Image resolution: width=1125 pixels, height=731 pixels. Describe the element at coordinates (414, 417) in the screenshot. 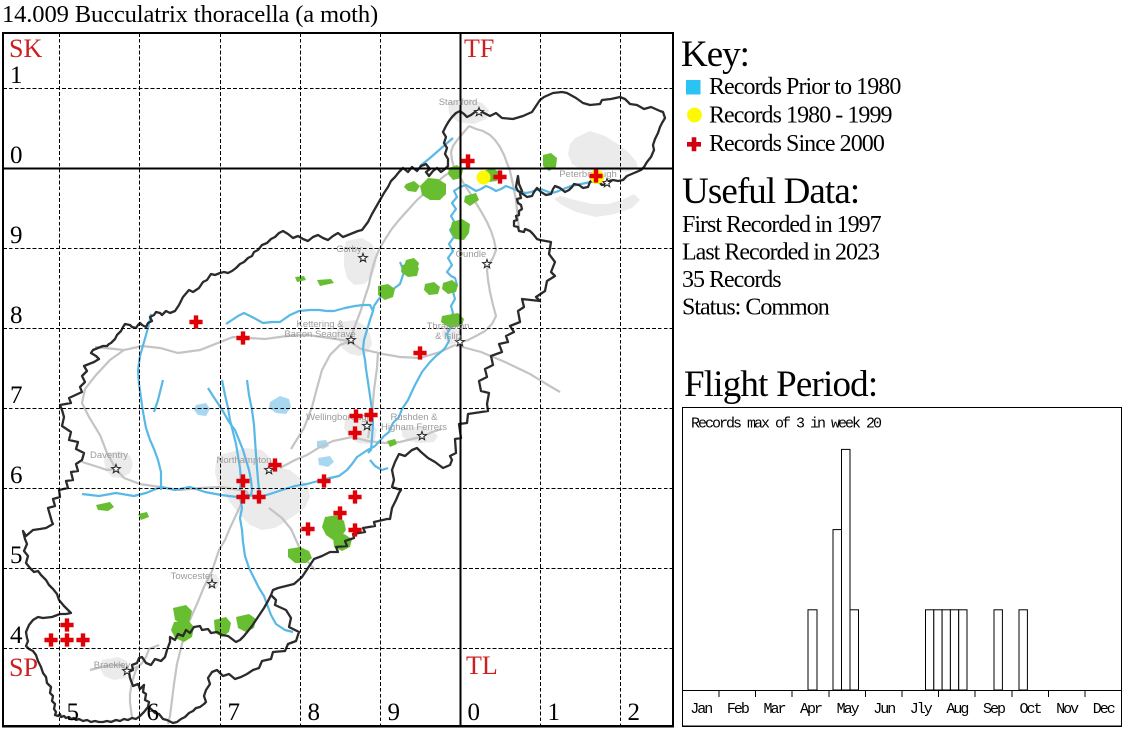

I see `svg-text: Rushden &` at that location.